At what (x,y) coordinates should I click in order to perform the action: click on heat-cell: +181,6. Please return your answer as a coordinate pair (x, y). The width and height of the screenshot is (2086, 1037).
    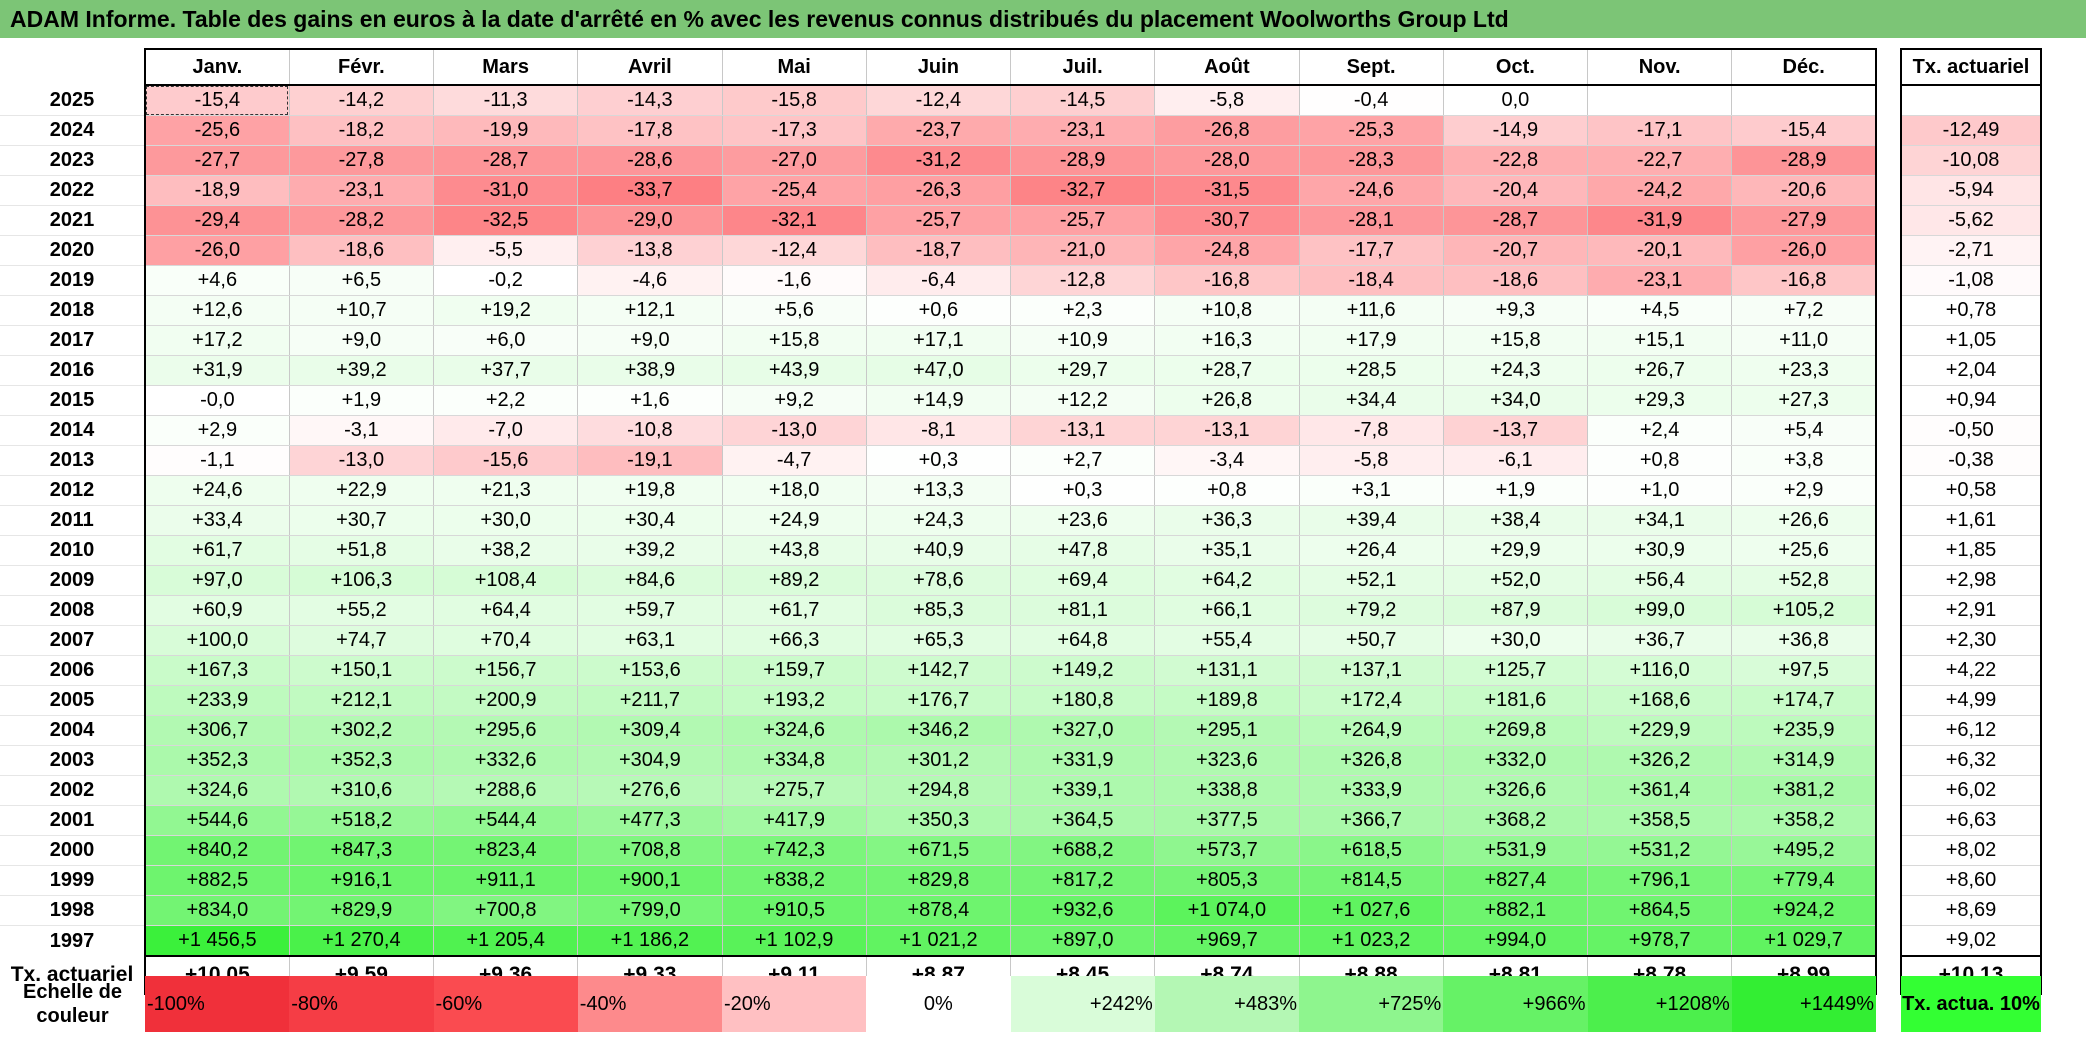
    Looking at the image, I should click on (1516, 700).